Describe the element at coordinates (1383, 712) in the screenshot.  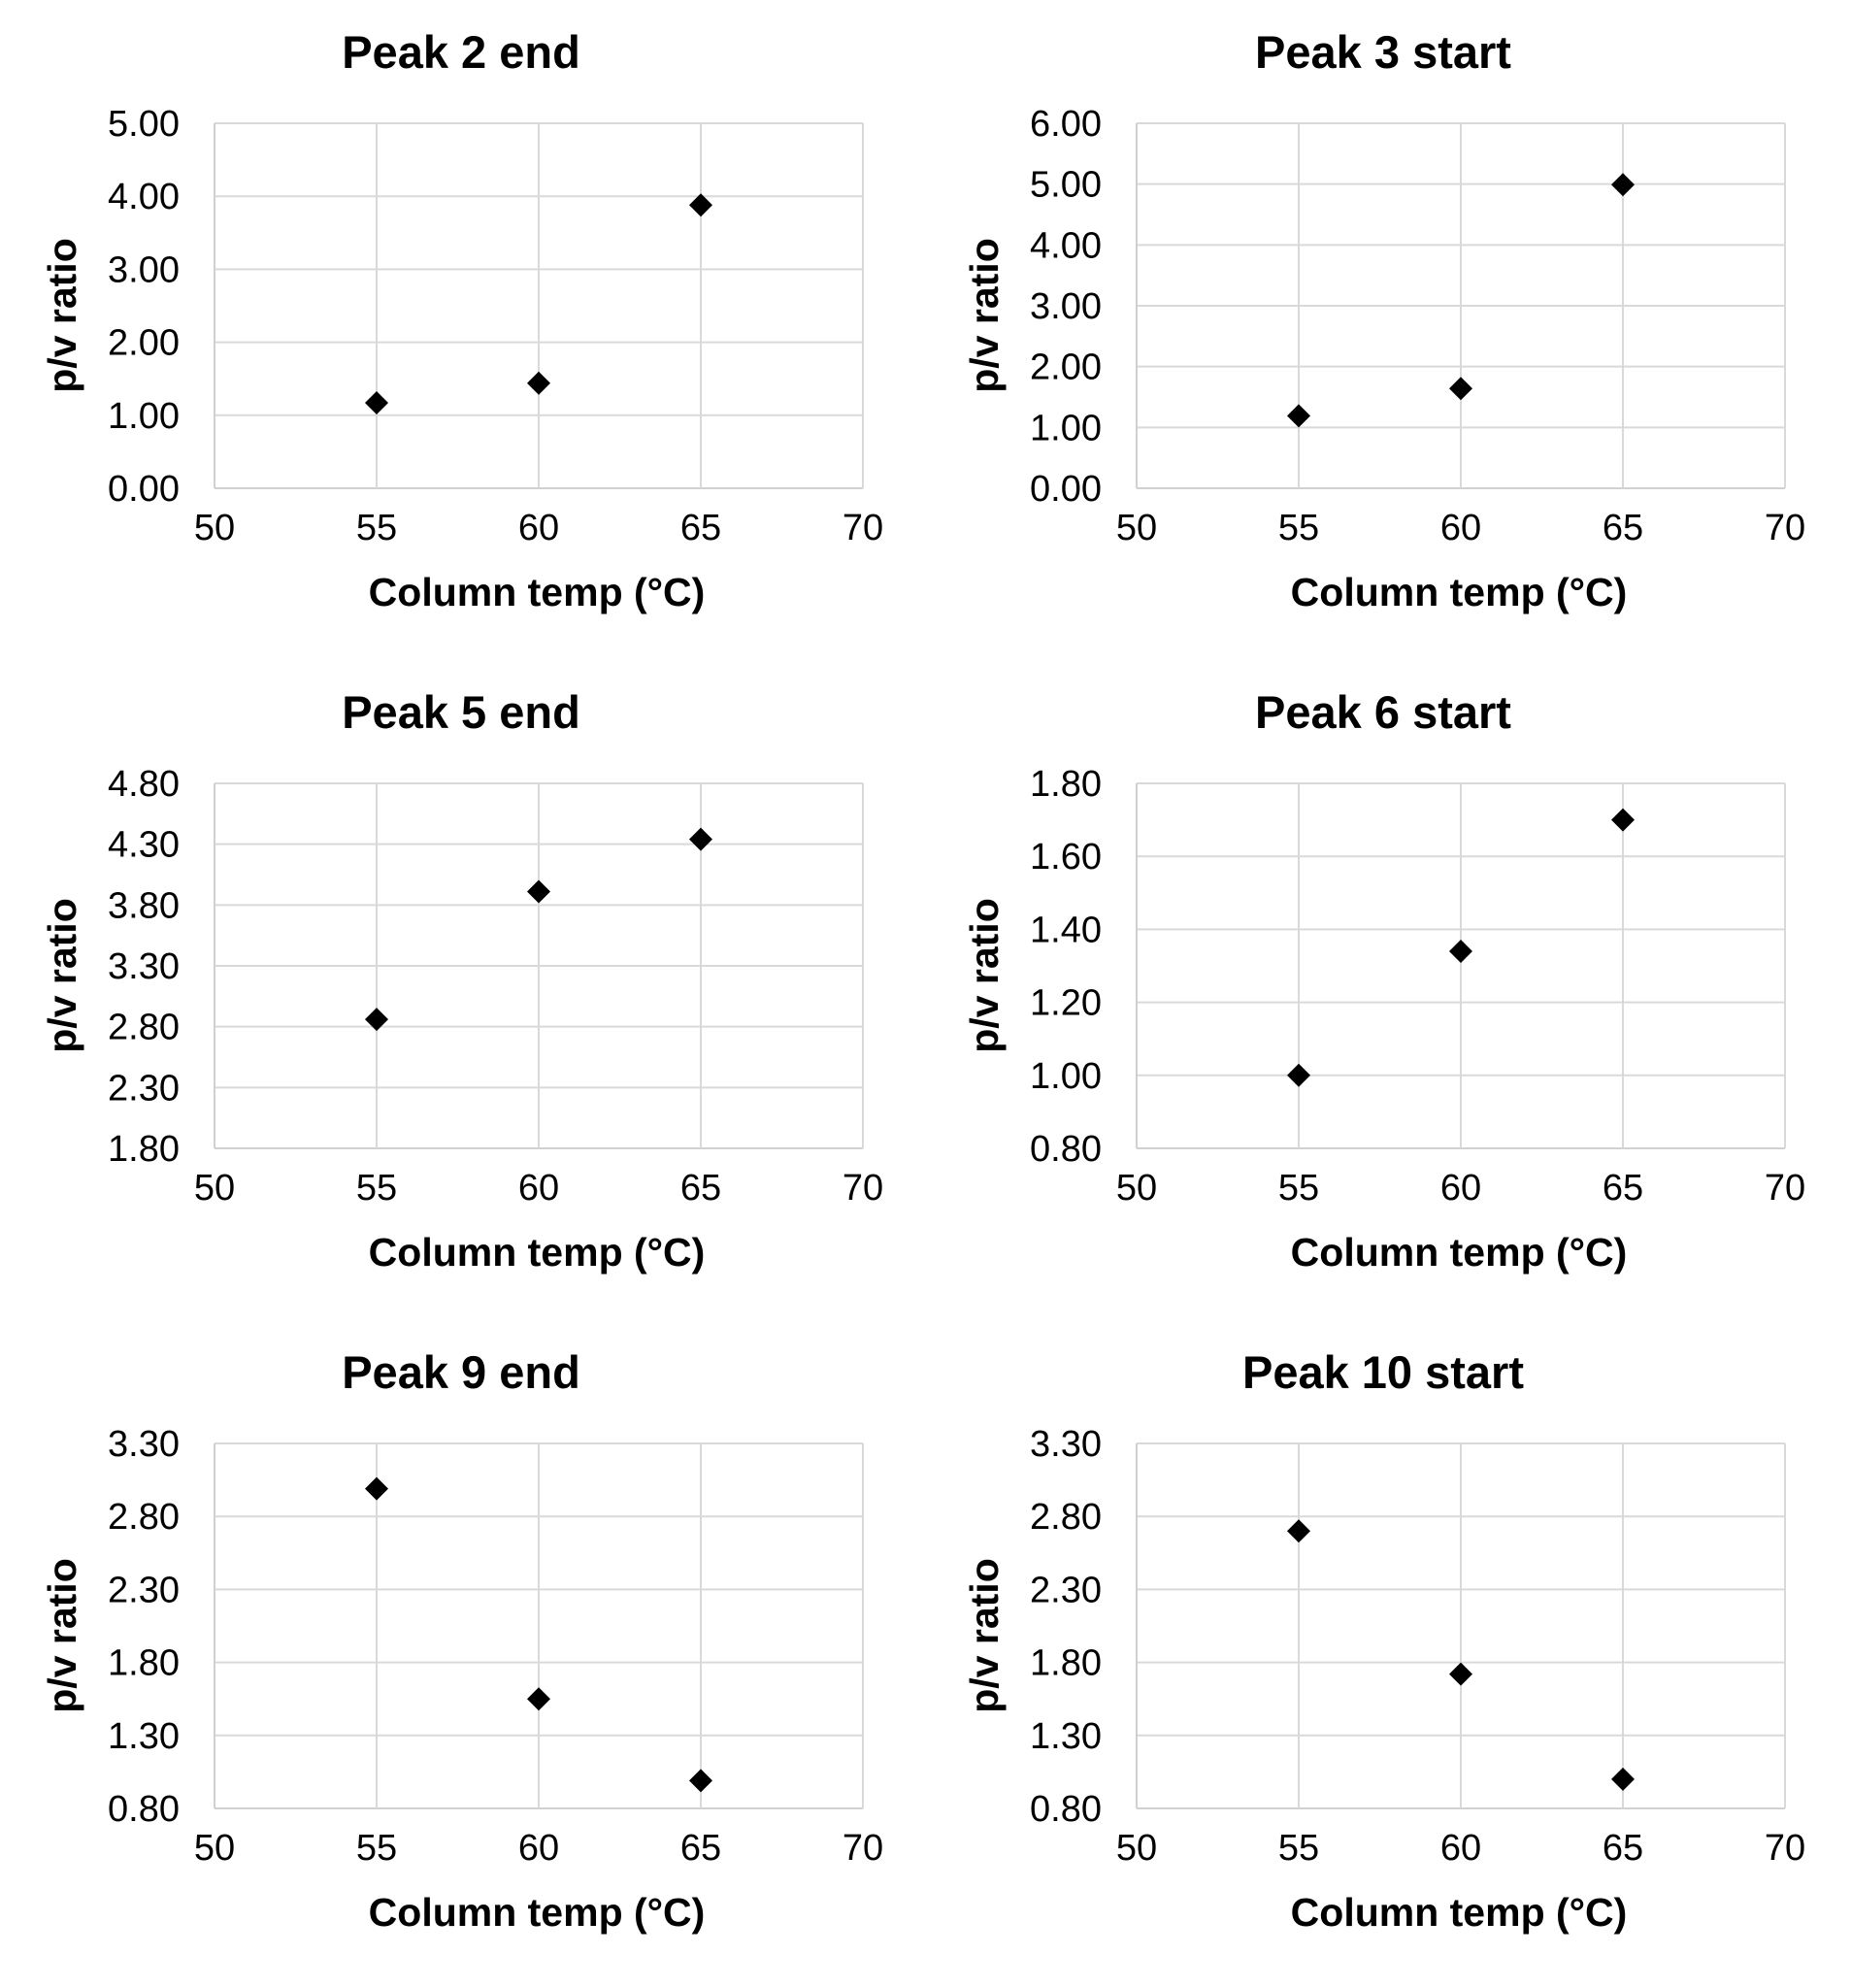
I see `chart-title: Peak 6 start` at that location.